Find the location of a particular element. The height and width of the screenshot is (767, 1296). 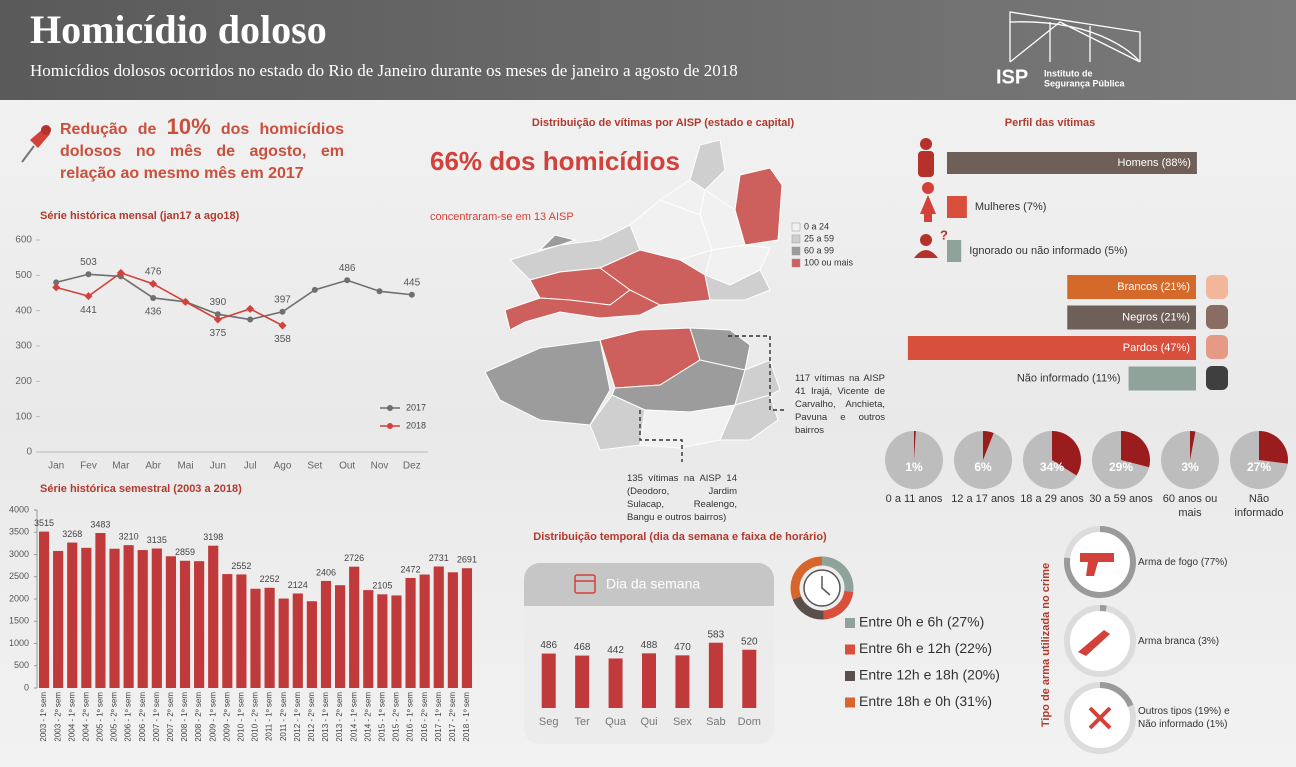

data-label: 358 is located at coordinates (282, 339).